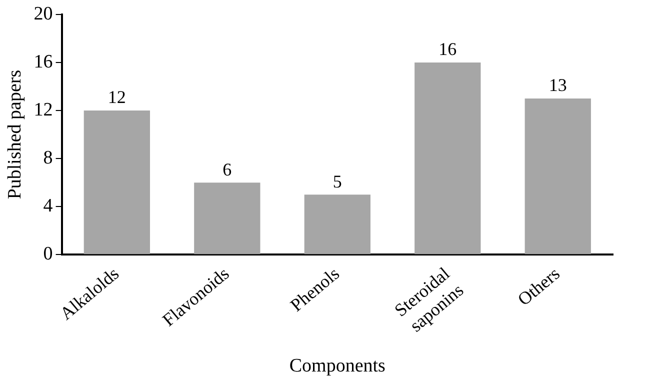 This screenshot has height=387, width=653. I want to click on y-tick-label: 4, so click(48, 206).